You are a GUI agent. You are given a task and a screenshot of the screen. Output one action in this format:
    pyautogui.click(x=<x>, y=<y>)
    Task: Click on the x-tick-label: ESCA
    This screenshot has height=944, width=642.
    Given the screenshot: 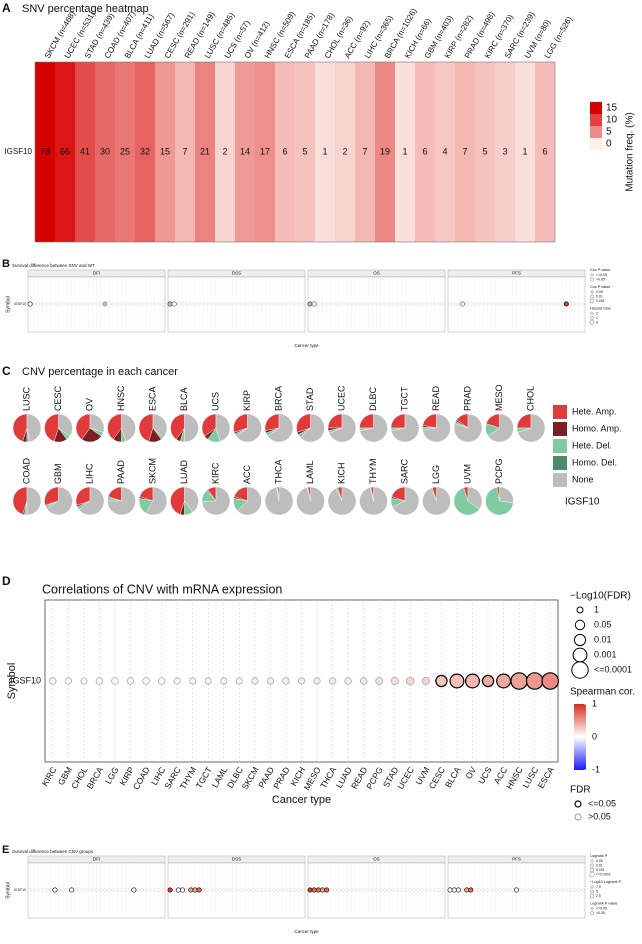 What is the action you would take?
    pyautogui.click(x=546, y=777)
    